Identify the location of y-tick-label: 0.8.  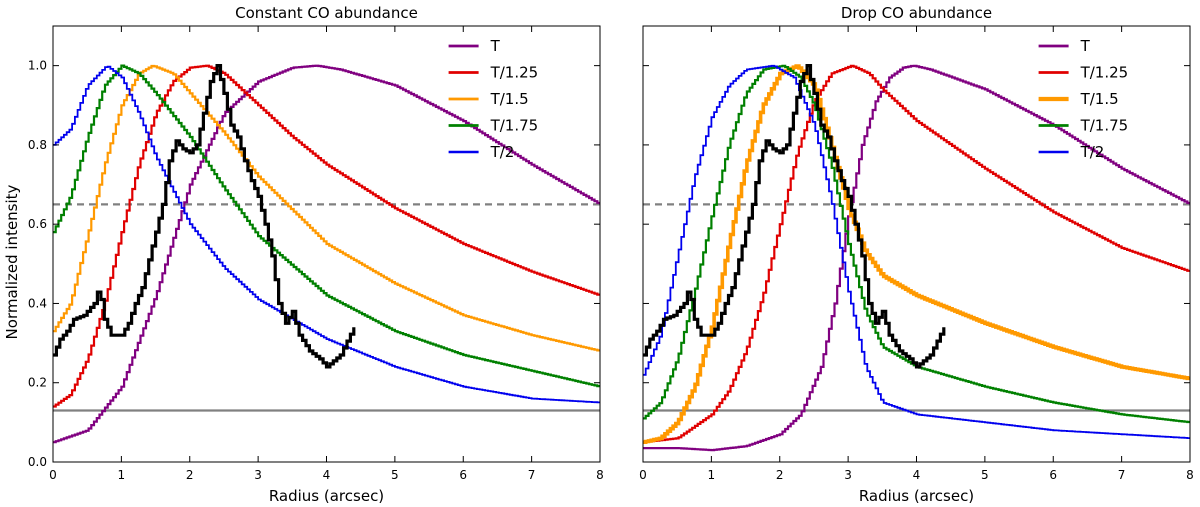
(37, 145).